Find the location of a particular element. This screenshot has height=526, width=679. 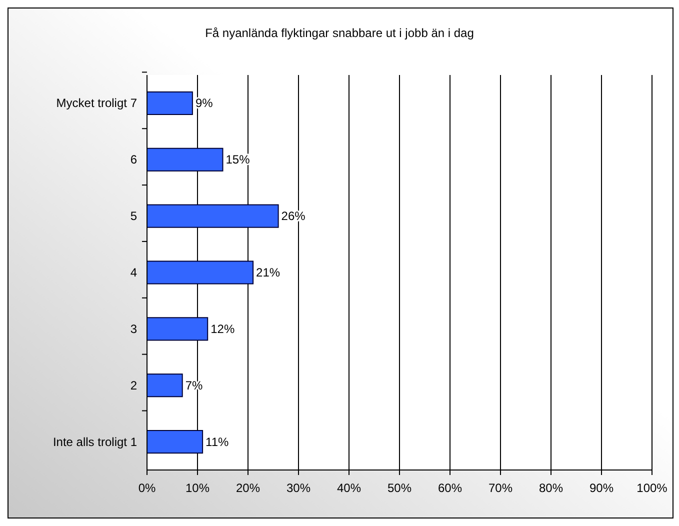

x-tick-label: 10% is located at coordinates (197, 488).